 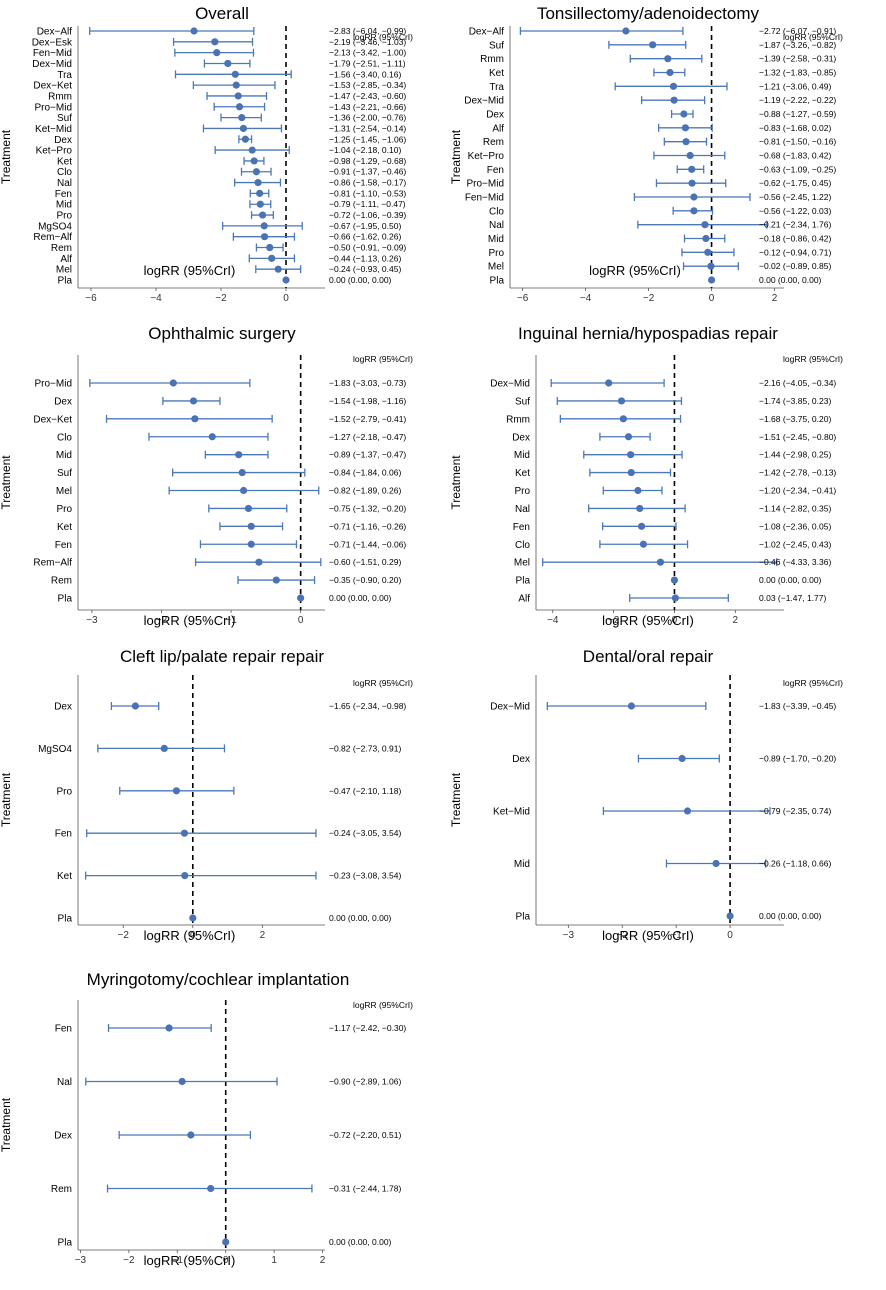 What do you see at coordinates (6, 1124) in the screenshot?
I see `y-axis-title: Treatment` at bounding box center [6, 1124].